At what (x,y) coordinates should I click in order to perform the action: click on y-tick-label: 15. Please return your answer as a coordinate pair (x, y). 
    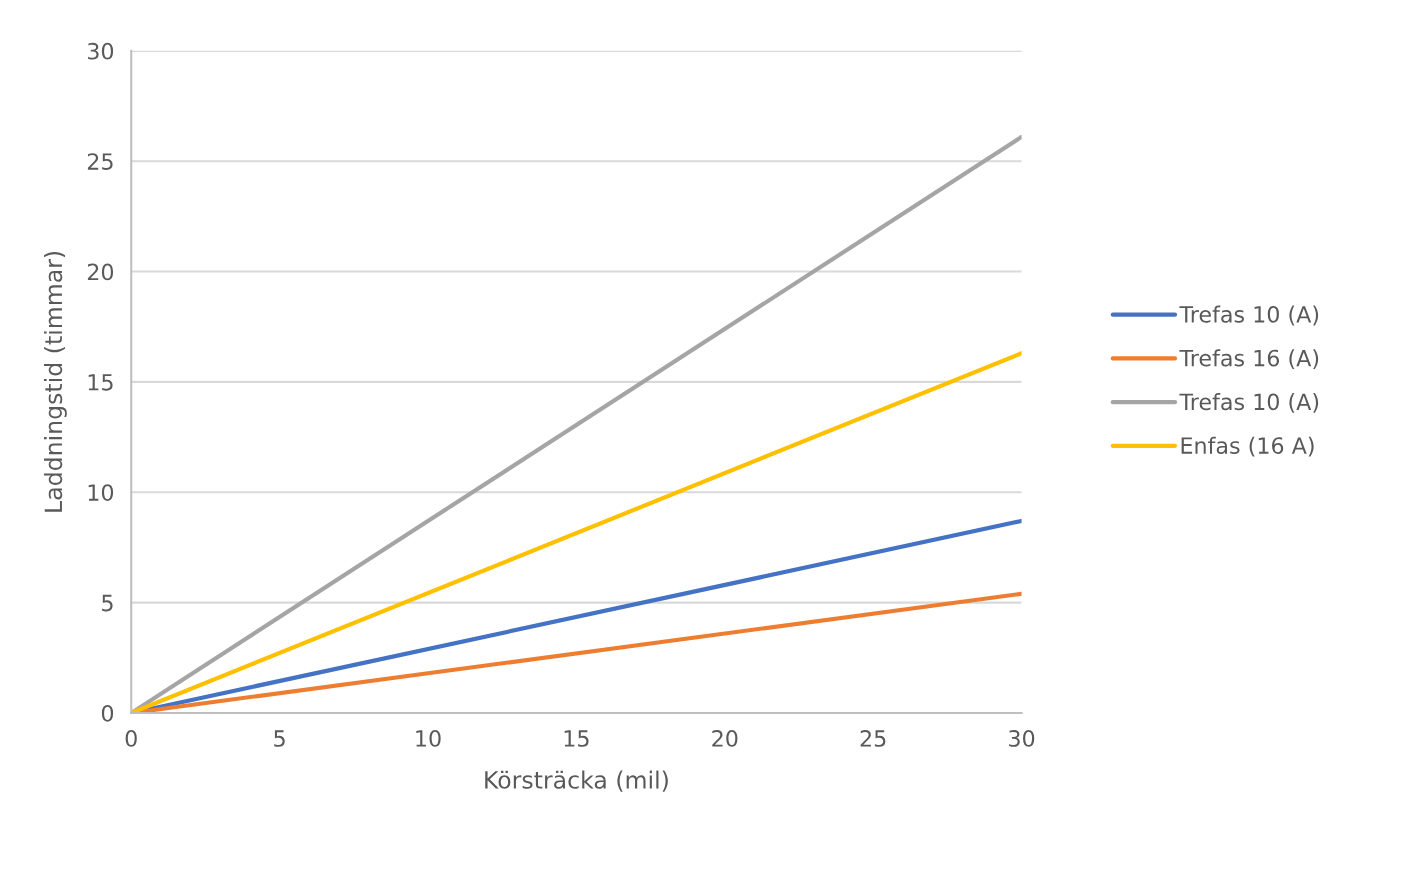
    Looking at the image, I should click on (100, 382).